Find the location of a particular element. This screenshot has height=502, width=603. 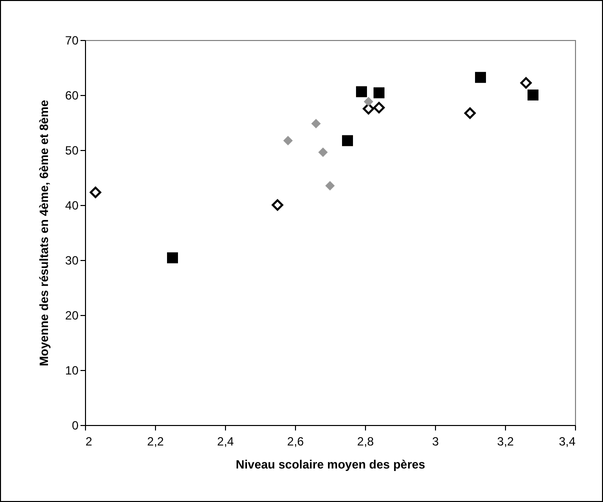

y-tick-label: 10 is located at coordinates (72, 371).